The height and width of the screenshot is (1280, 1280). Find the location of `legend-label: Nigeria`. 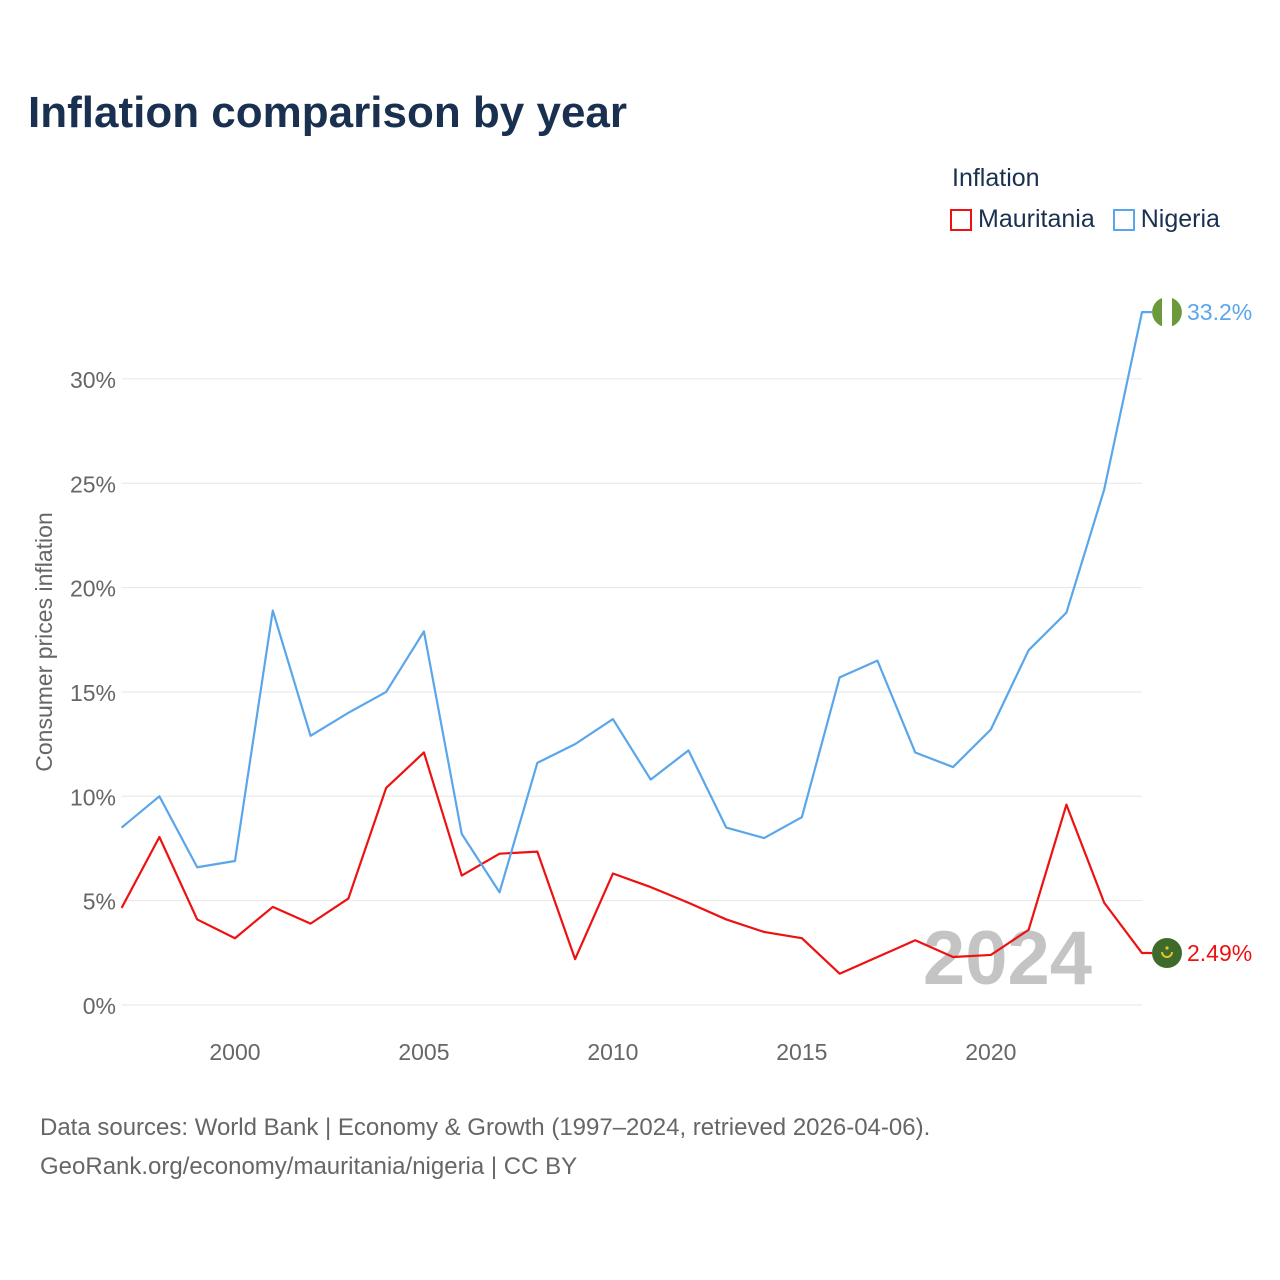

legend-label: Nigeria is located at coordinates (1180, 219).